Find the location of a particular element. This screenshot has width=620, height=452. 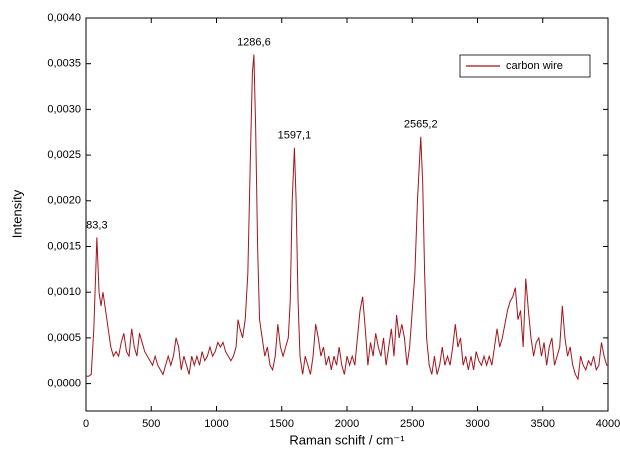

y-tick-label: 0,0030 is located at coordinates (64, 109).